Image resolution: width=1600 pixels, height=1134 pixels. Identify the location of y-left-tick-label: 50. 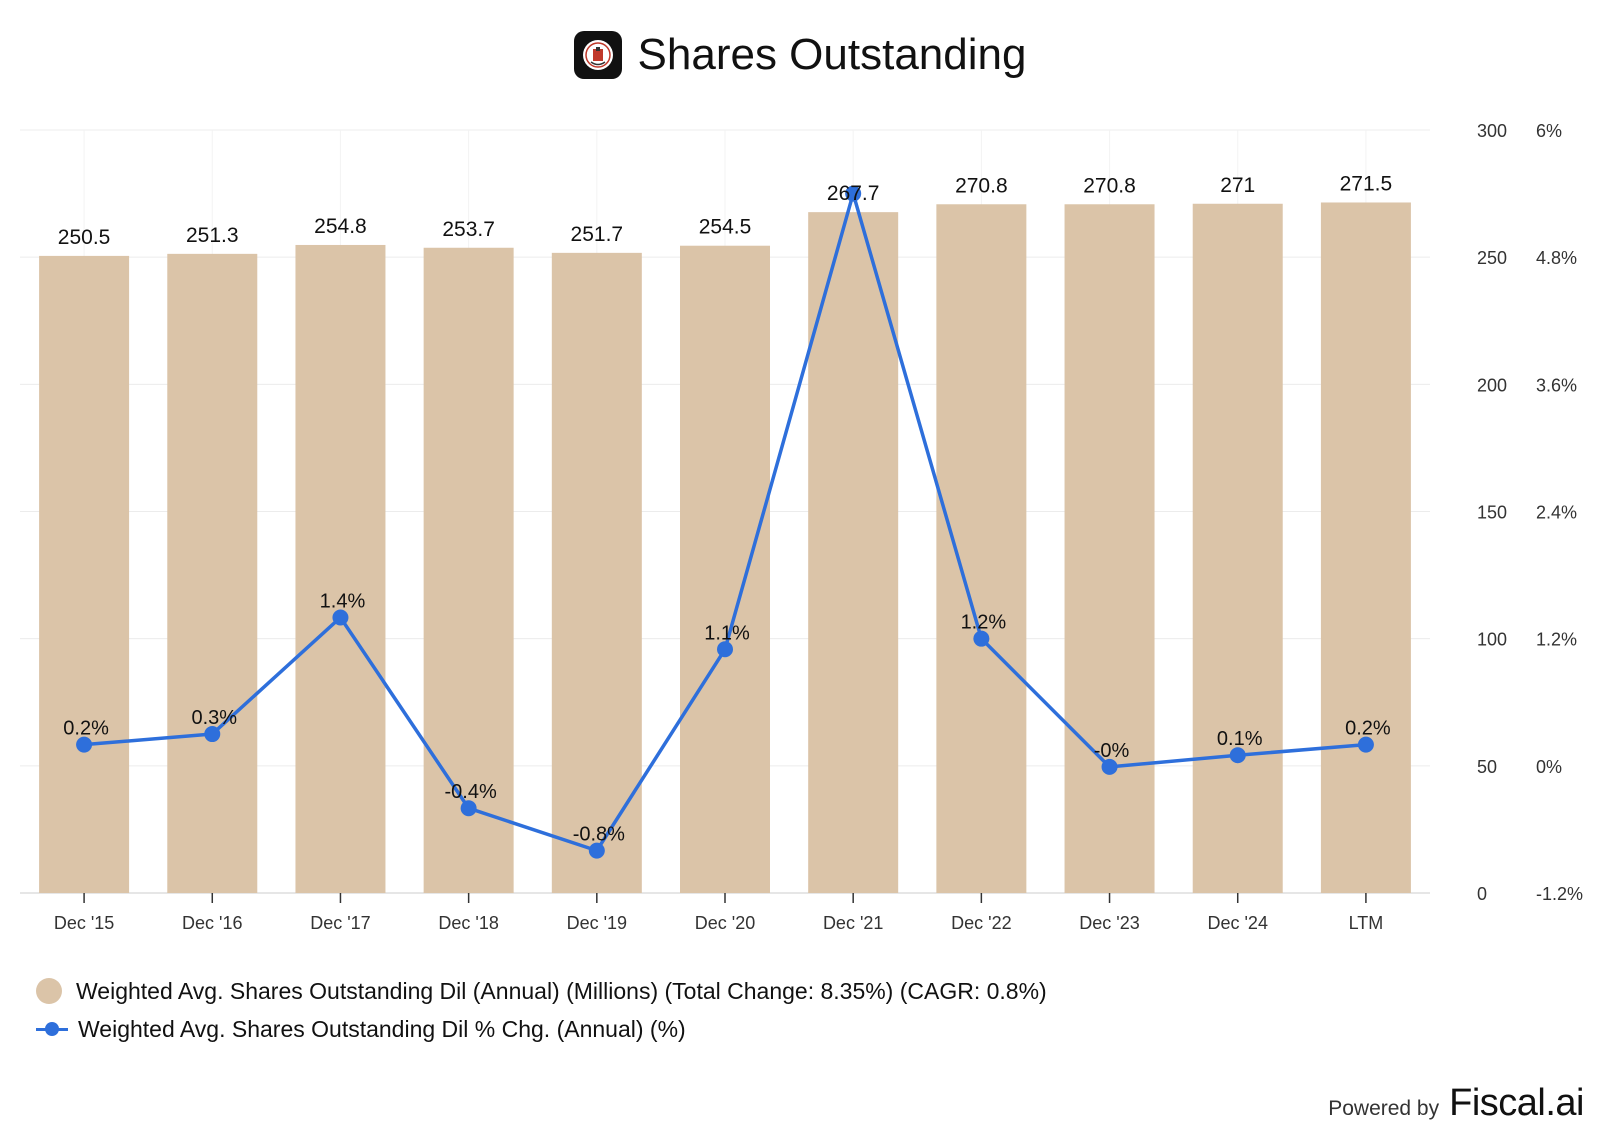
(1487, 767).